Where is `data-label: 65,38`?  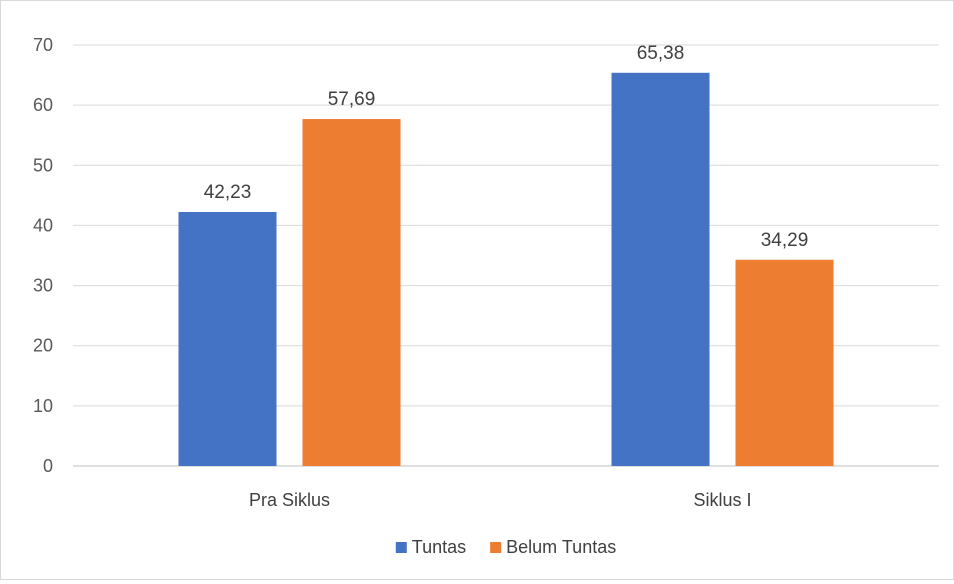
data-label: 65,38 is located at coordinates (661, 53).